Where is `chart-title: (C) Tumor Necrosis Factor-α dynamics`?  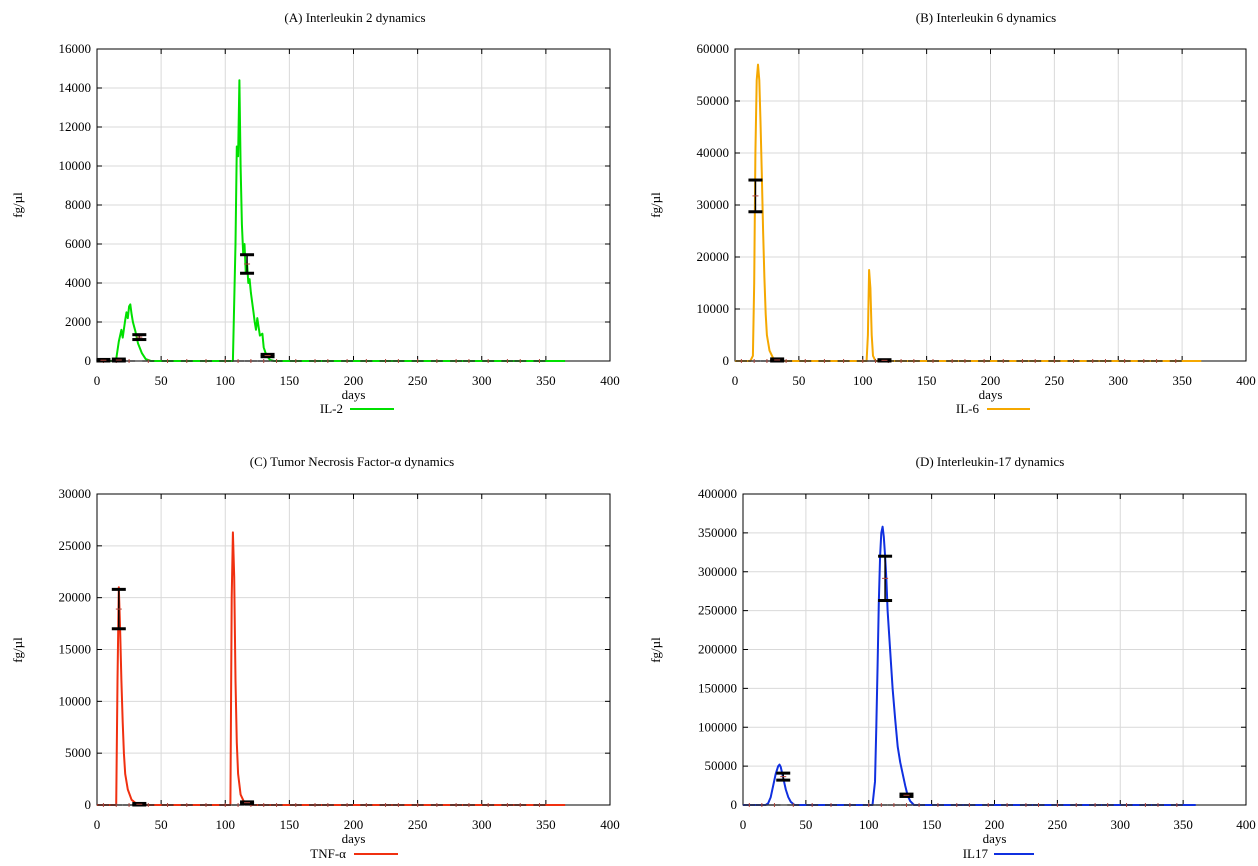
chart-title: (C) Tumor Necrosis Factor-α dynamics is located at coordinates (352, 461).